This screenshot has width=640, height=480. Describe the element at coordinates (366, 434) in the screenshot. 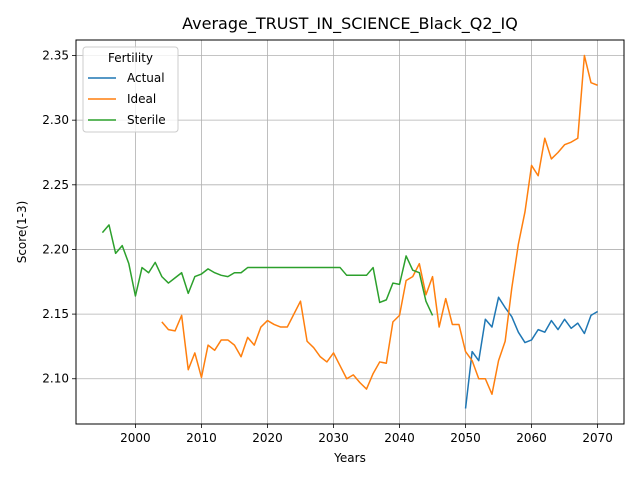

I see `x-axis-ticks: 2000 2010 2020 2030 2040 2050 2060 2070` at that location.